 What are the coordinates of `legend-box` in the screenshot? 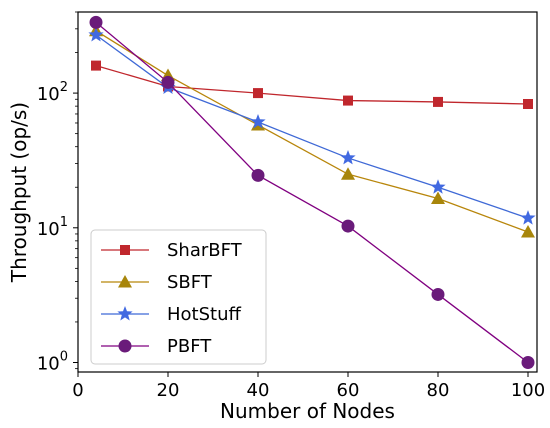 It's located at (178, 297).